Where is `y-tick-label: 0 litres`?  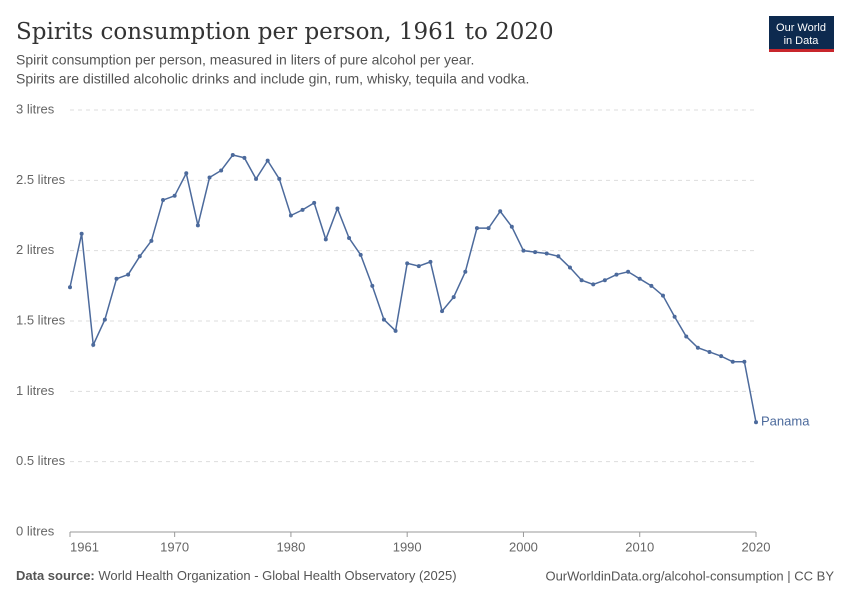 y-tick-label: 0 litres is located at coordinates (35, 530).